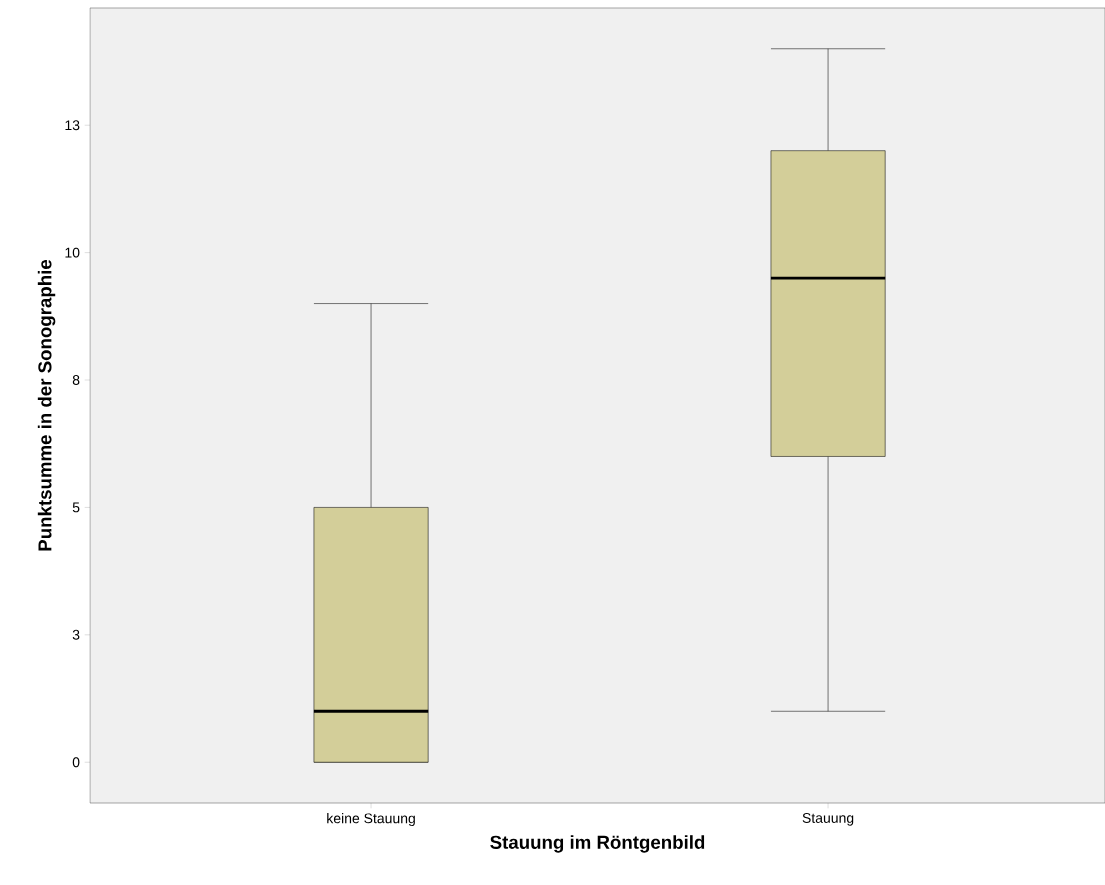 The image size is (1105, 885). What do you see at coordinates (72, 252) in the screenshot?
I see `y-tick-label: 10` at bounding box center [72, 252].